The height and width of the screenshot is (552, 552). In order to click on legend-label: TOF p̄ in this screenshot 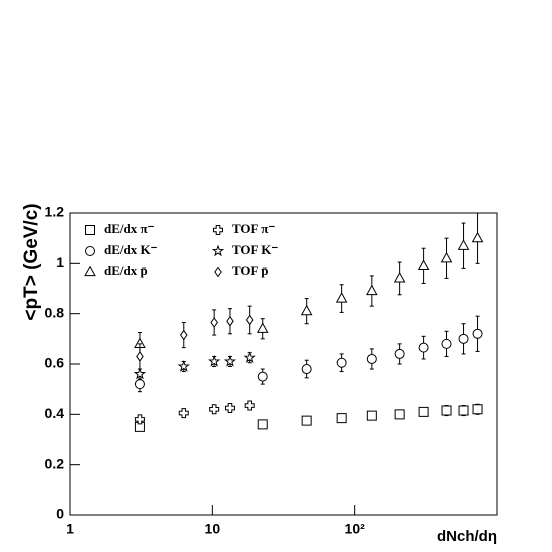, I will do `click(250, 270)`.